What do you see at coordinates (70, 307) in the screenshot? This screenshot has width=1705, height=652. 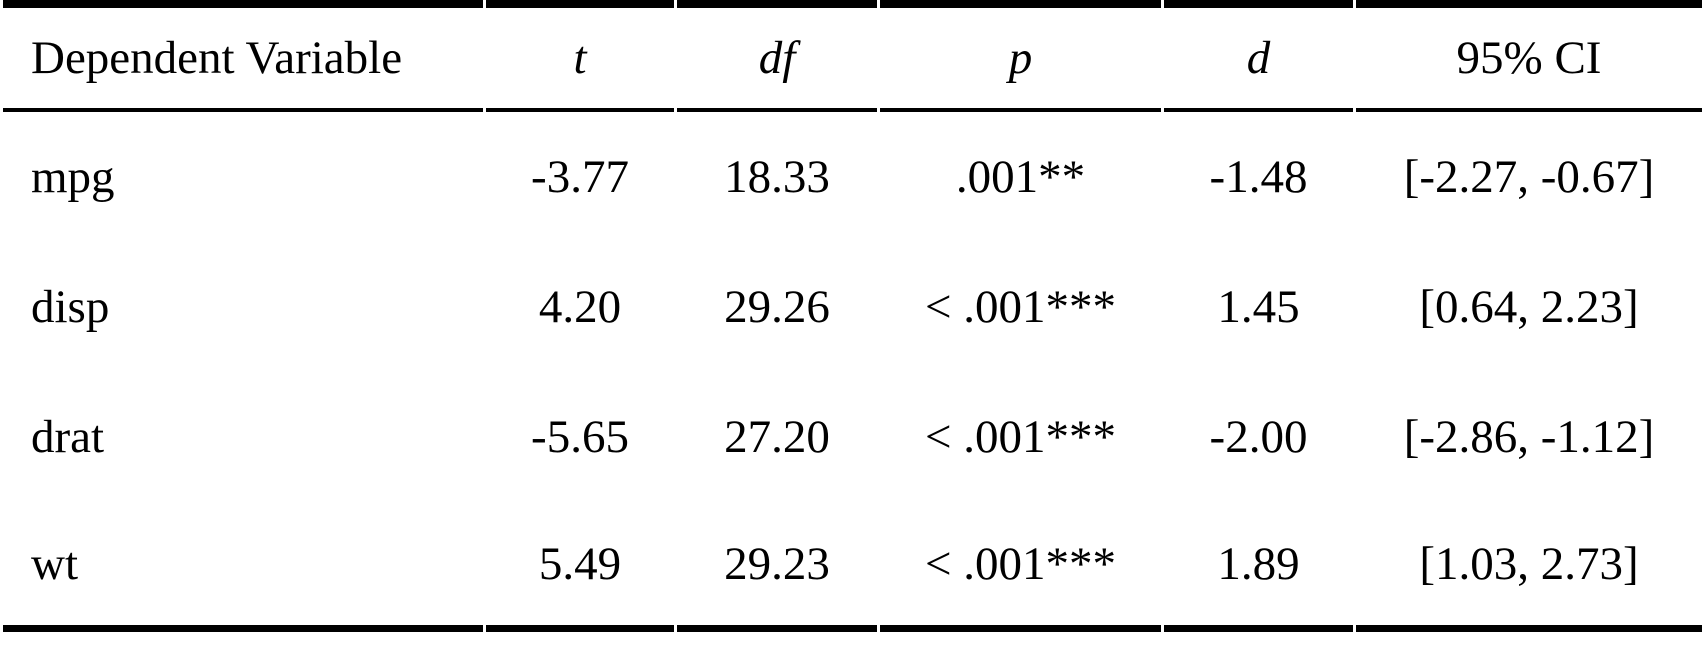 I see `cell-dv: disp` at bounding box center [70, 307].